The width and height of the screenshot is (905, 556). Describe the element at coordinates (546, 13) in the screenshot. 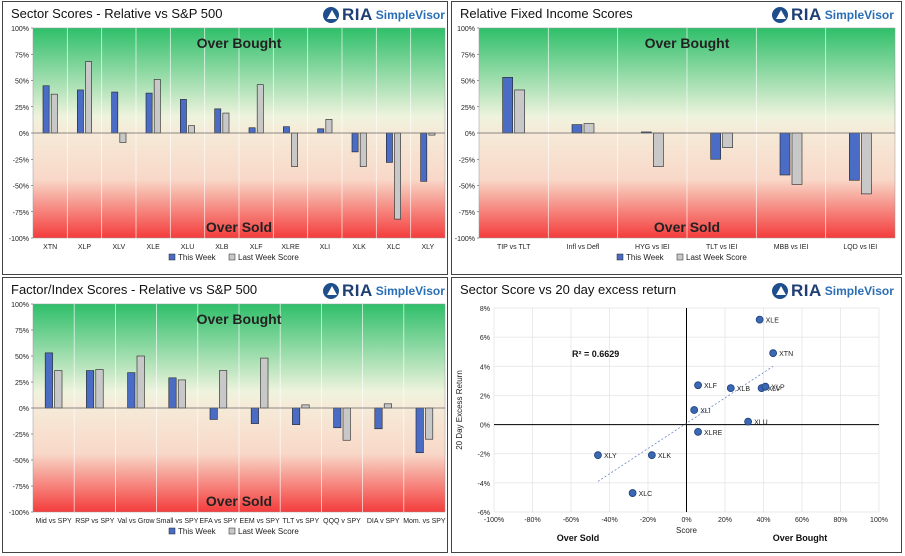

I see `panel-title: Relative Fixed Income Scores` at that location.